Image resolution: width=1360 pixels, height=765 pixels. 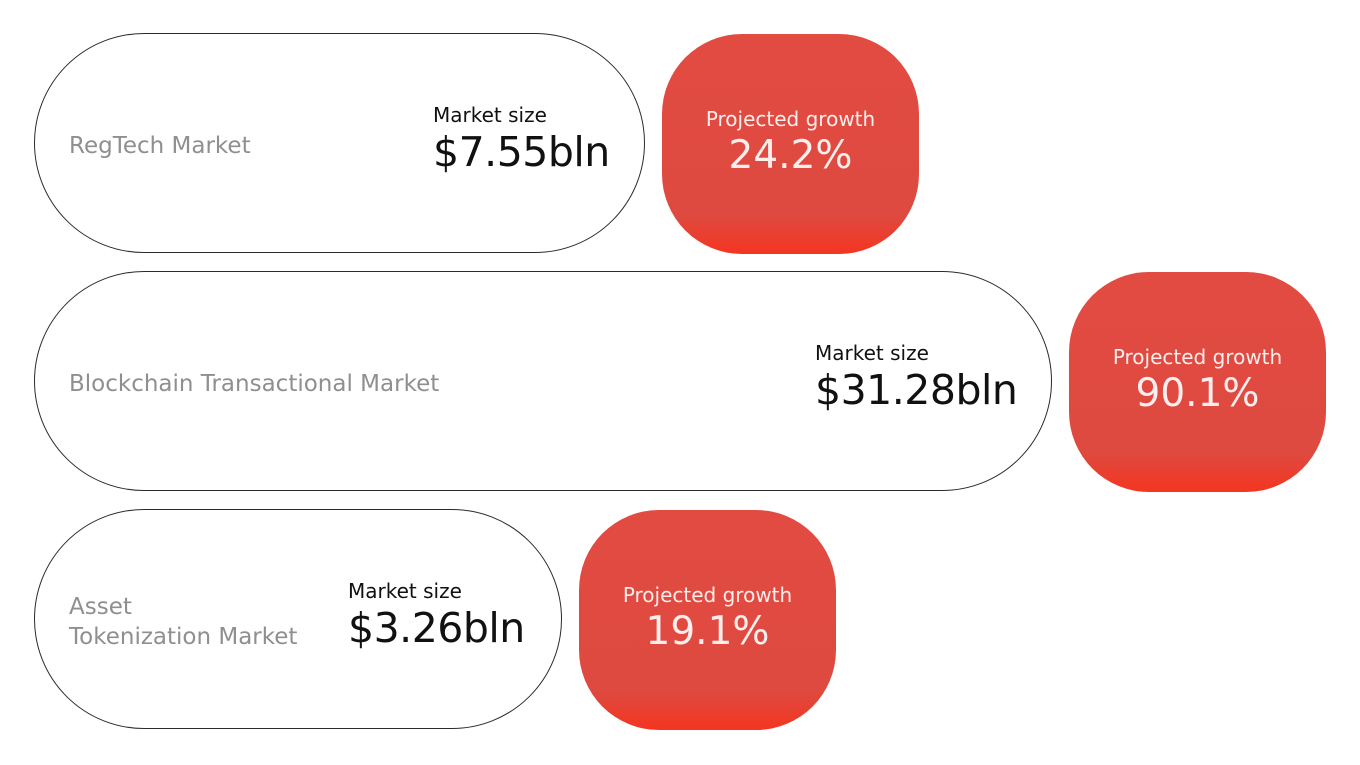 What do you see at coordinates (790, 155) in the screenshot?
I see `projected-growth-value: 24.2%` at bounding box center [790, 155].